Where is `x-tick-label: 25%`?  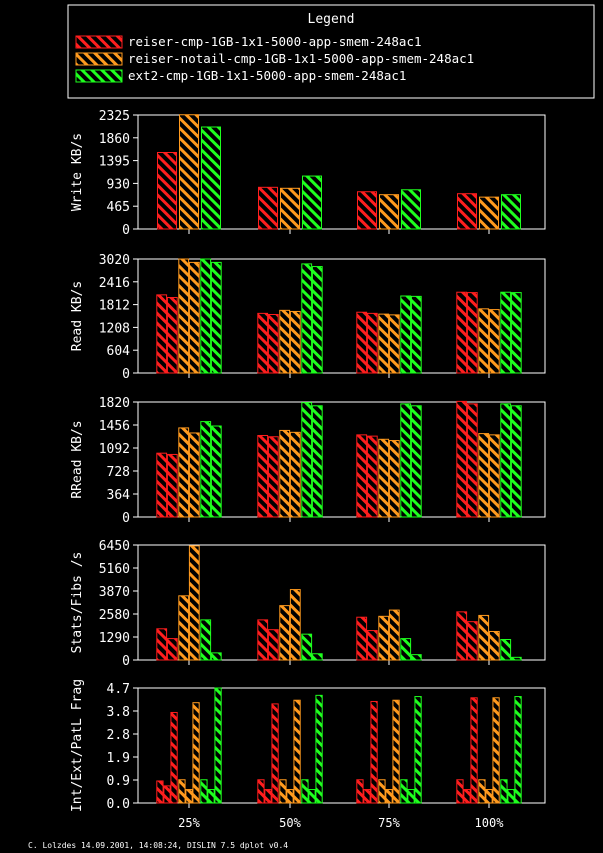 x-tick-label: 25% is located at coordinates (189, 823).